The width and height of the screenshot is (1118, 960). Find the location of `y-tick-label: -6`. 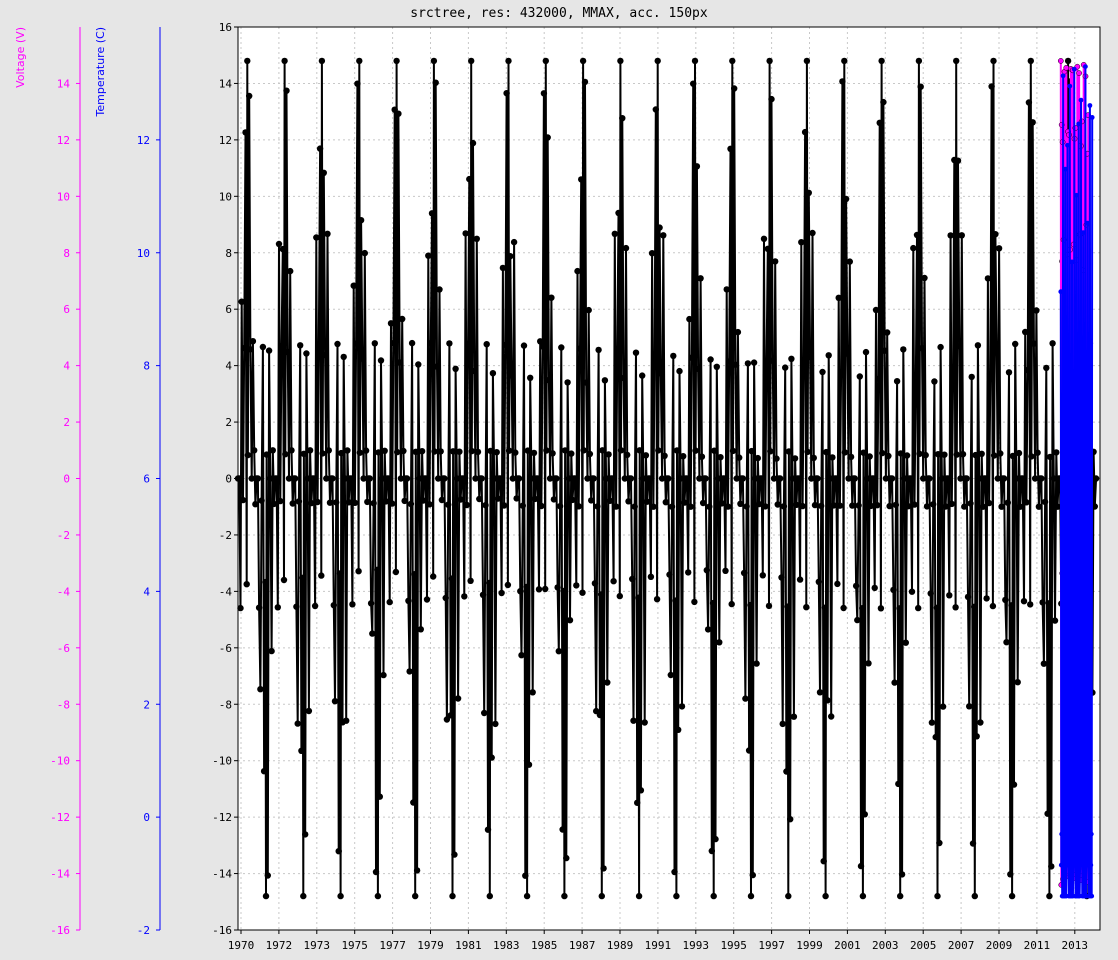

y-tick-label: -6 is located at coordinates (225, 648).